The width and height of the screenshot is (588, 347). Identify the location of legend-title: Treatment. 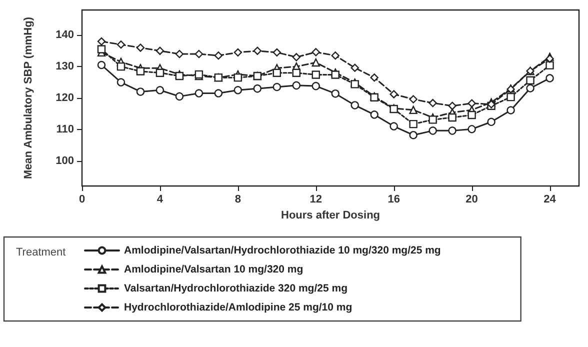
(41, 252).